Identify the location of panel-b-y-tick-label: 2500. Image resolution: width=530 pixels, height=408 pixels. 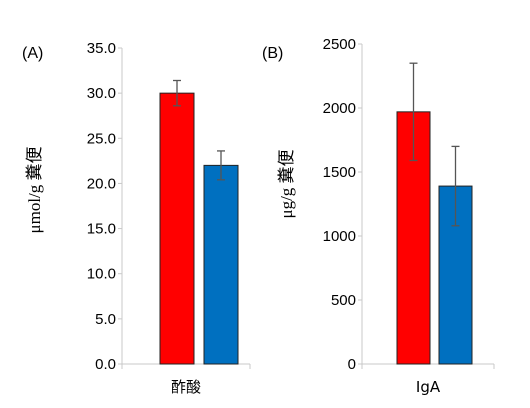
(339, 44).